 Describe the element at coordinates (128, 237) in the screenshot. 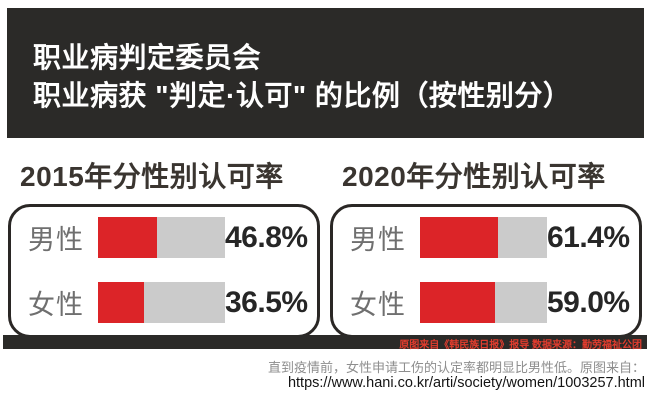

I see `bar-fill-2015-male` at that location.